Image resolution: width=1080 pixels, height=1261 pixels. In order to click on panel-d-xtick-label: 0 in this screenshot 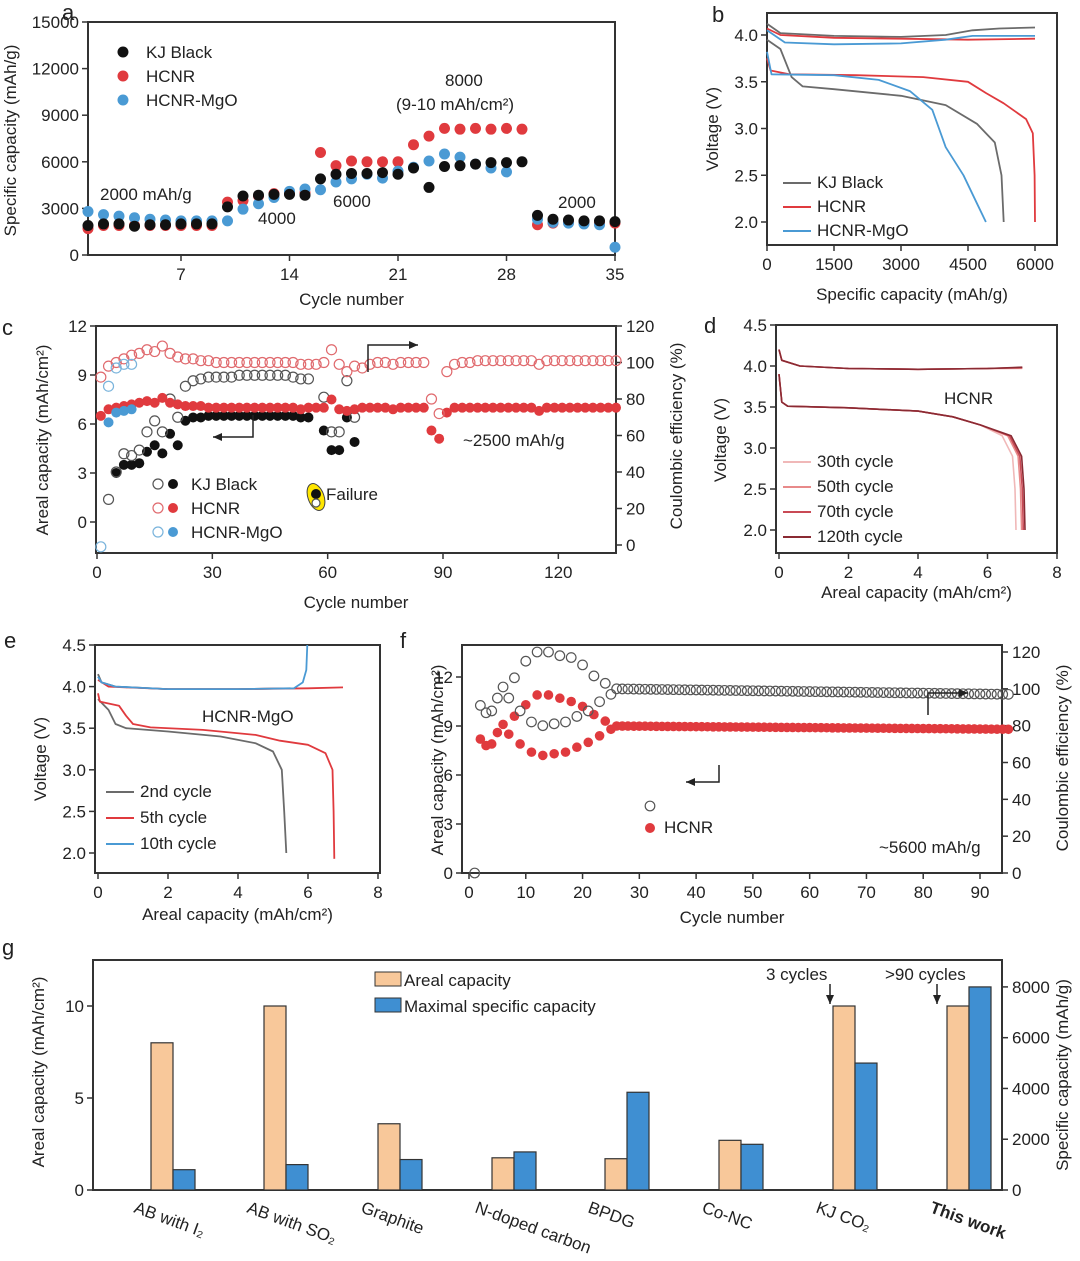, I will do `click(778, 572)`.